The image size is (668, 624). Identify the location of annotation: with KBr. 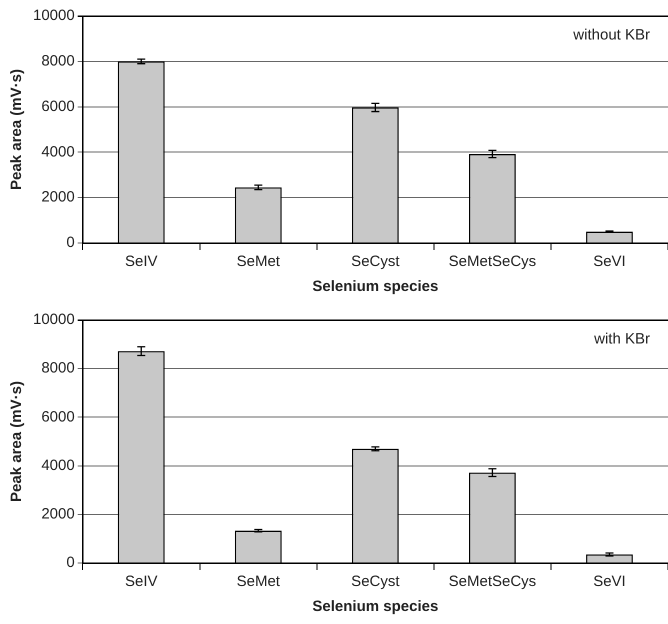
(621, 339).